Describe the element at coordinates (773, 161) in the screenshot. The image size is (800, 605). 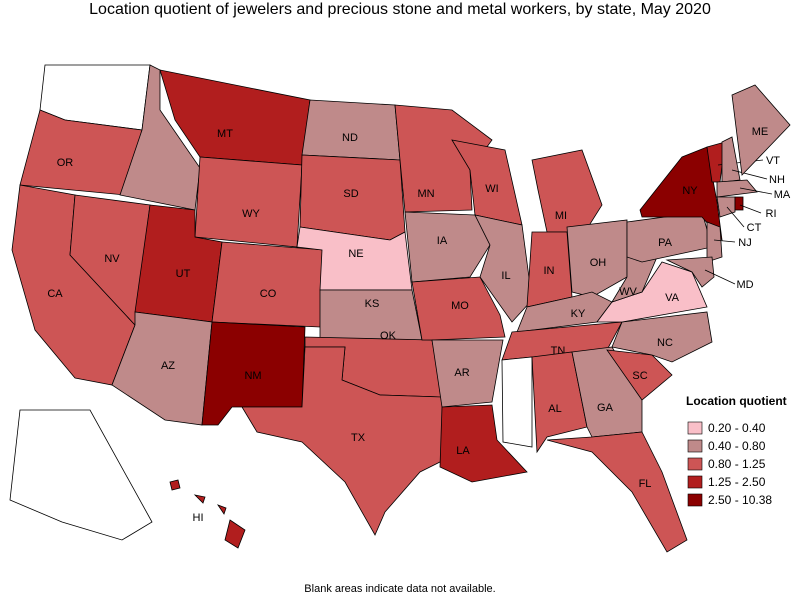
I see `state-label: VT` at that location.